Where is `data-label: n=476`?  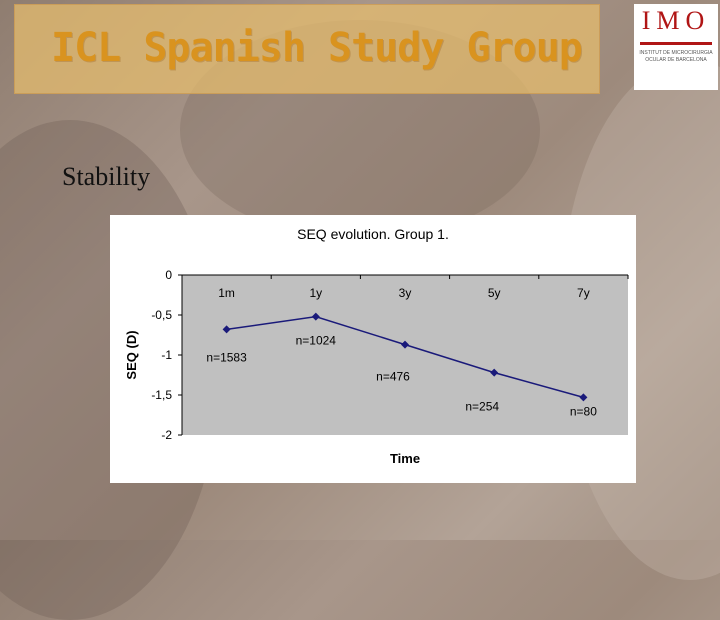 data-label: n=476 is located at coordinates (393, 377).